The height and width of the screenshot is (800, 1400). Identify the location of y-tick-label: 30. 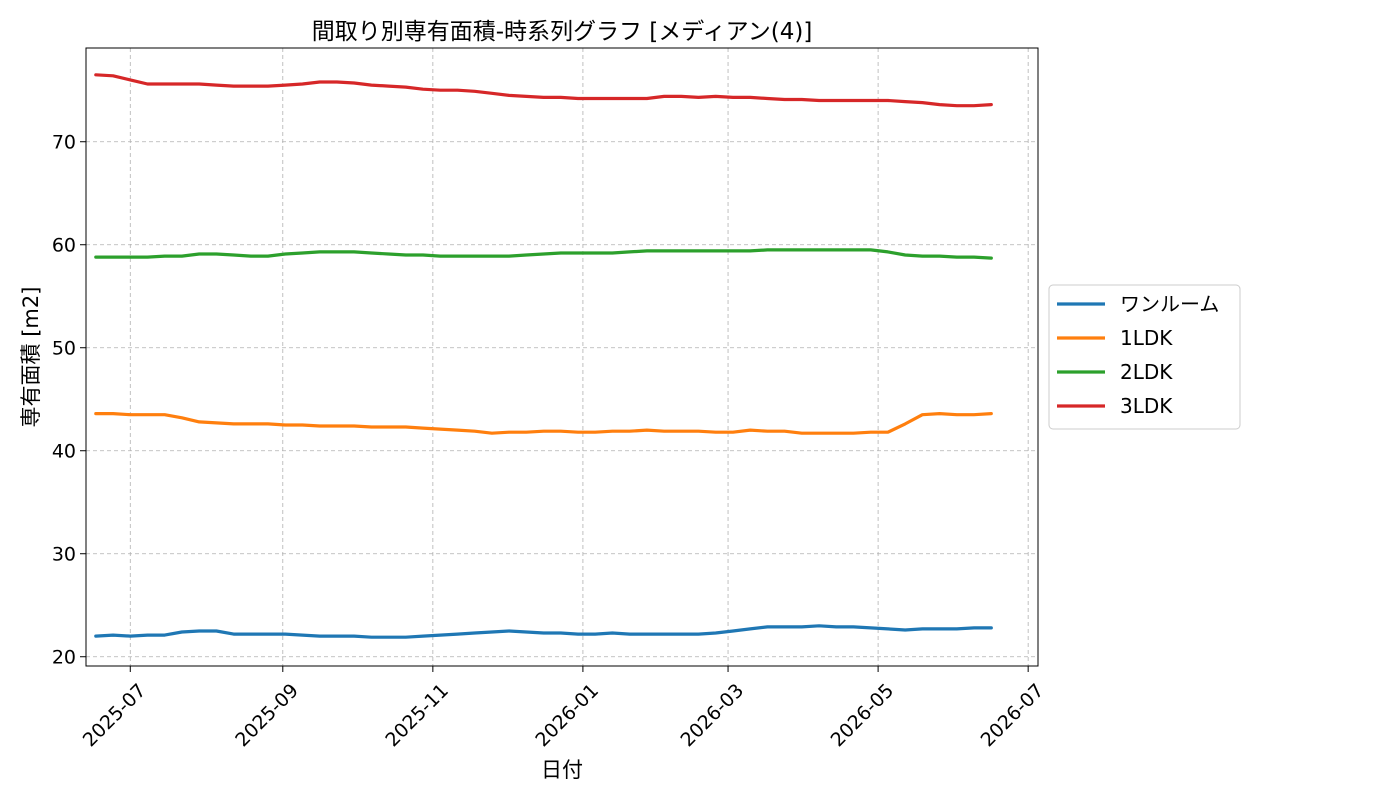
(64, 555).